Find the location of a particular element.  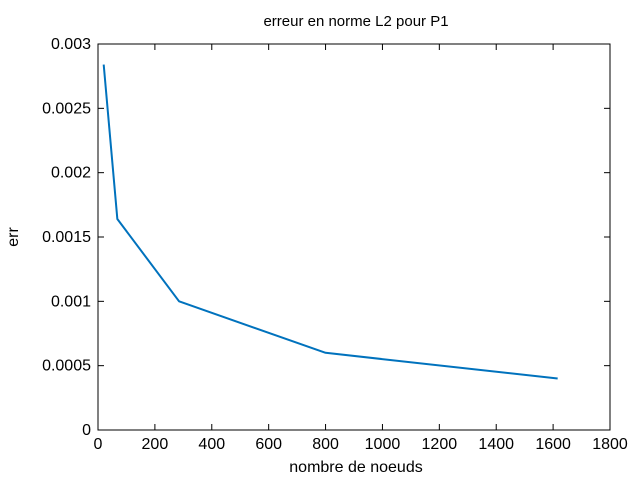

y-tick-label: 0.0025 is located at coordinates (66, 108).